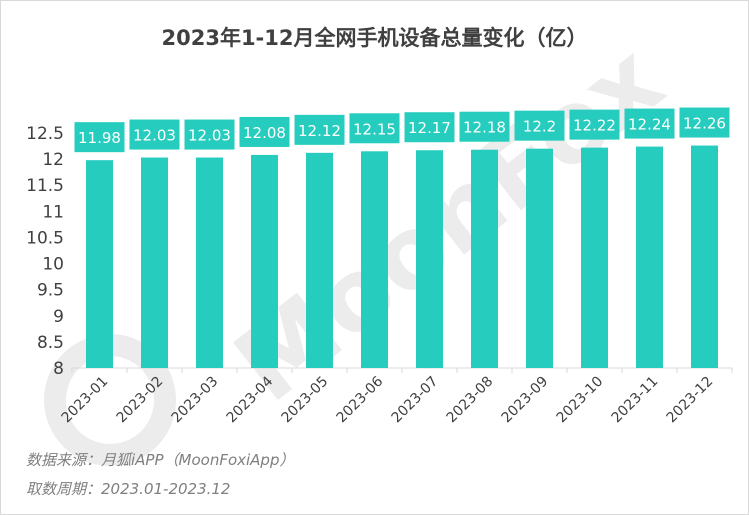 The width and height of the screenshot is (749, 515). What do you see at coordinates (195, 400) in the screenshot?
I see `x-tick-label: 2023-03` at bounding box center [195, 400].